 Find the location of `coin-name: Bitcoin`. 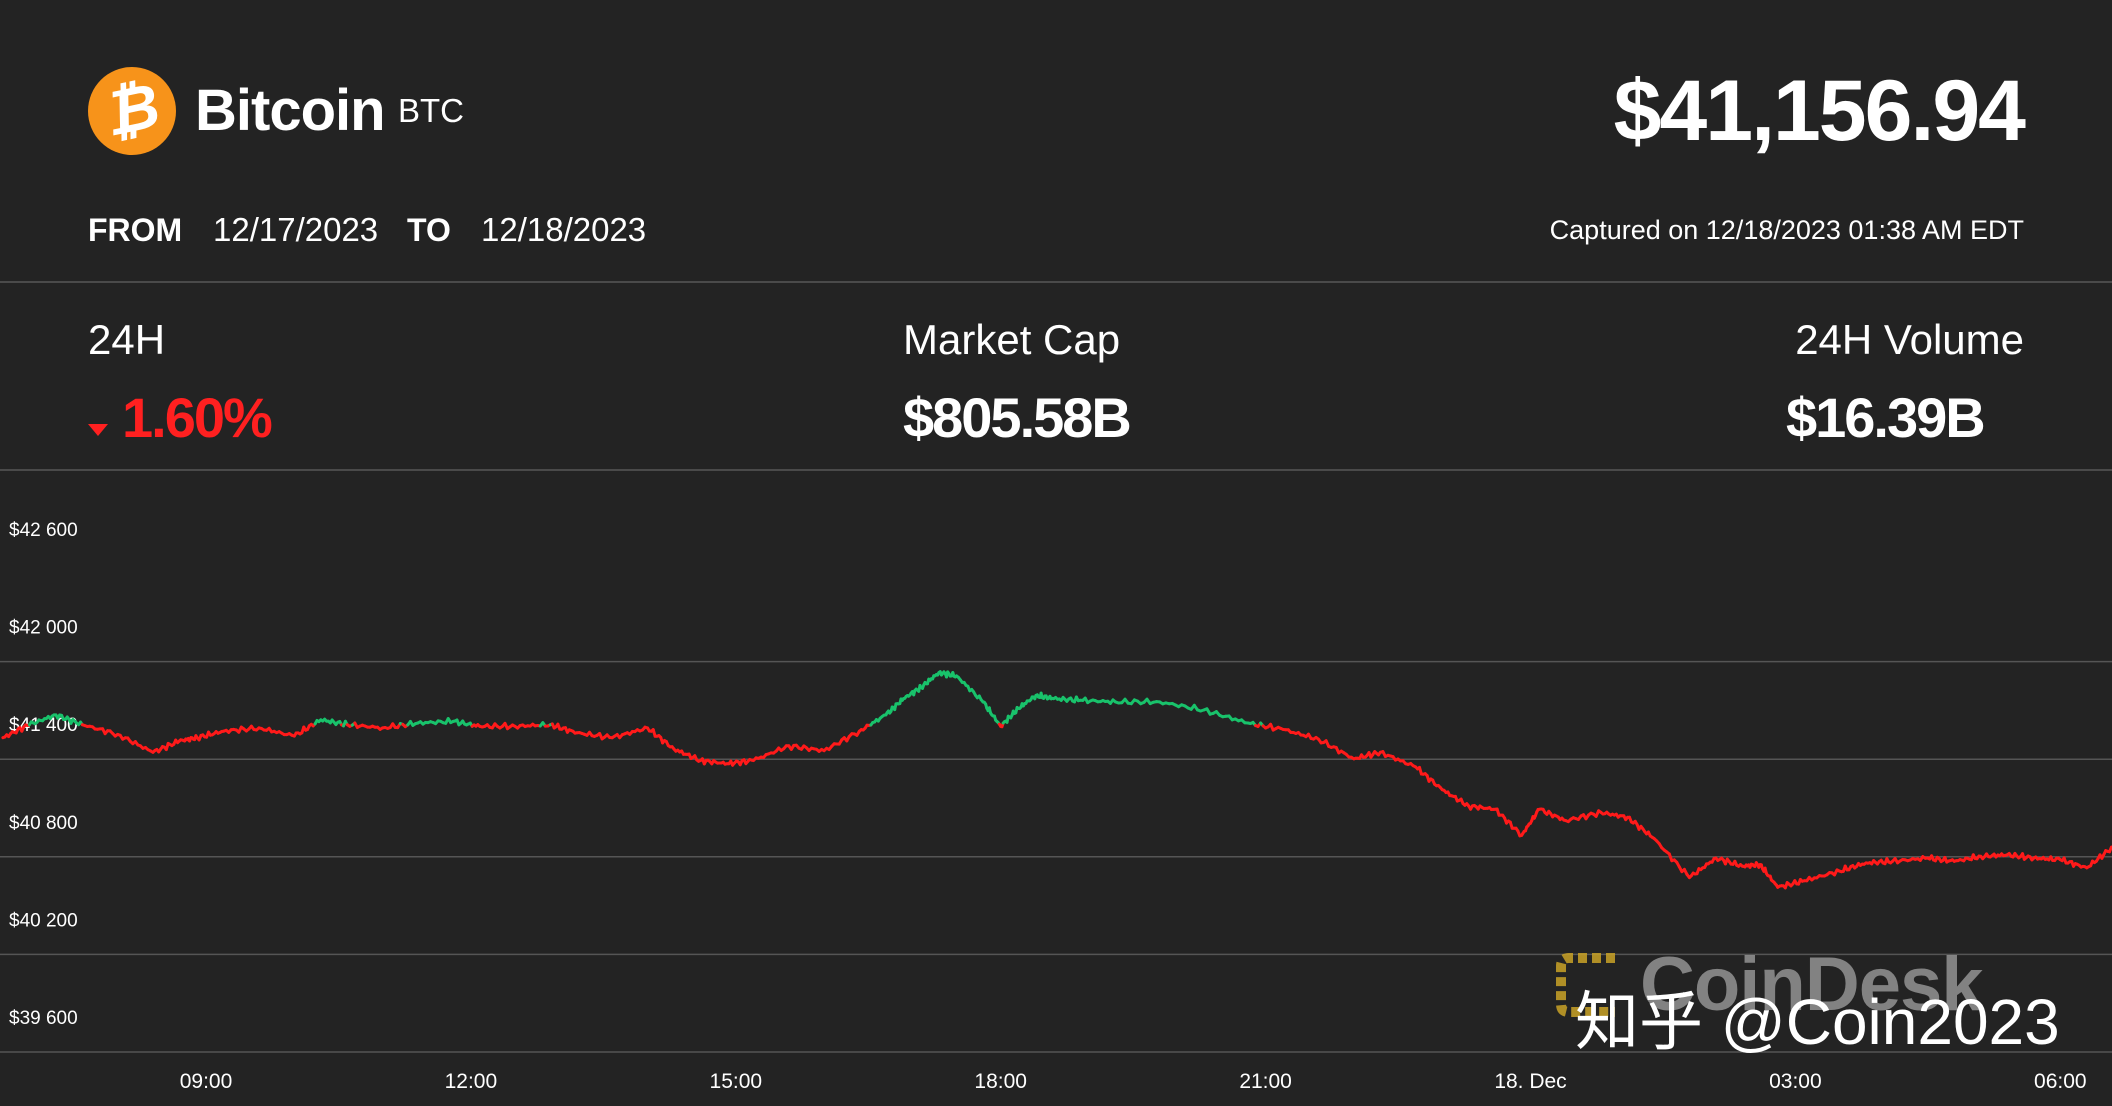

coin-name: Bitcoin is located at coordinates (290, 110).